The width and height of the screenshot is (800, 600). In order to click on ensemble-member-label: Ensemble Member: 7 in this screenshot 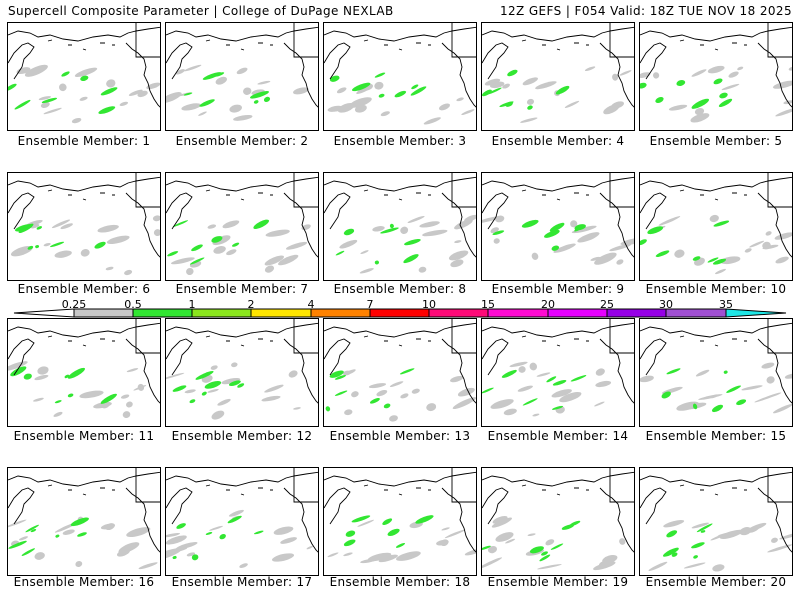, I will do `click(242, 289)`.